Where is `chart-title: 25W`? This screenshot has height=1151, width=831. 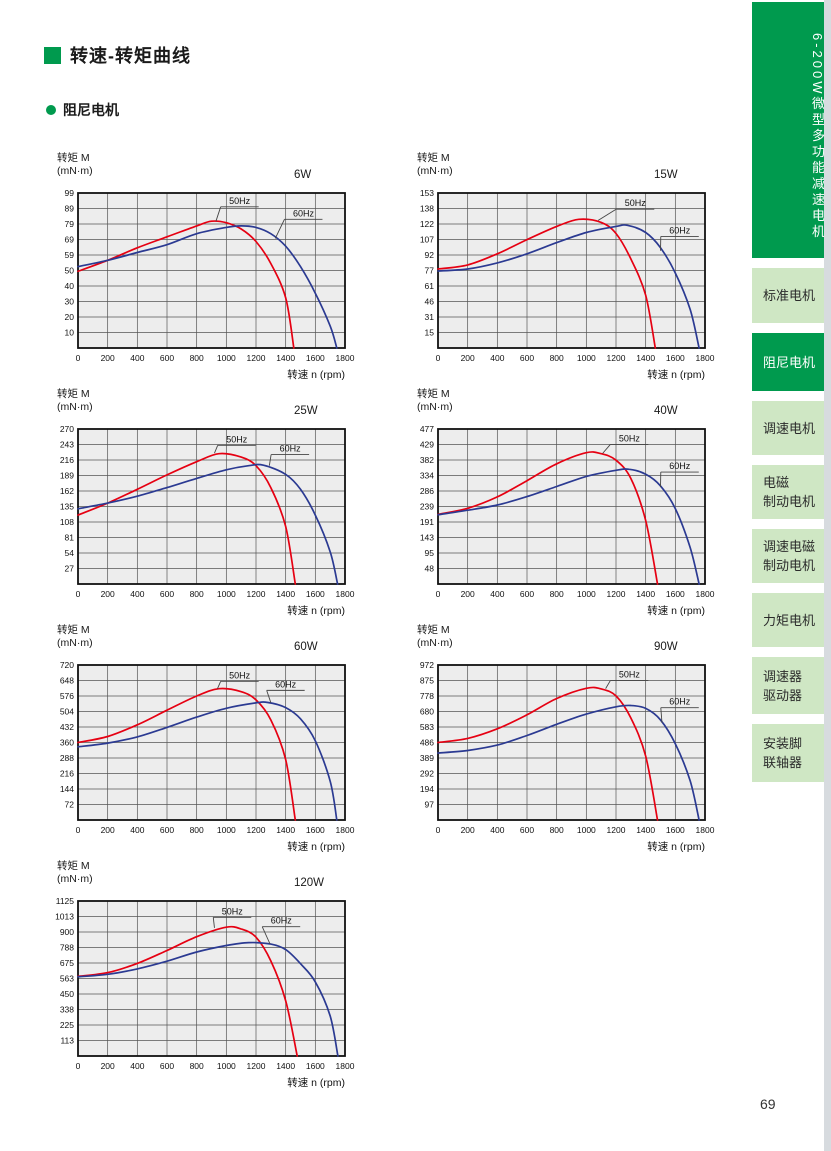
chart-title: 25W is located at coordinates (306, 411).